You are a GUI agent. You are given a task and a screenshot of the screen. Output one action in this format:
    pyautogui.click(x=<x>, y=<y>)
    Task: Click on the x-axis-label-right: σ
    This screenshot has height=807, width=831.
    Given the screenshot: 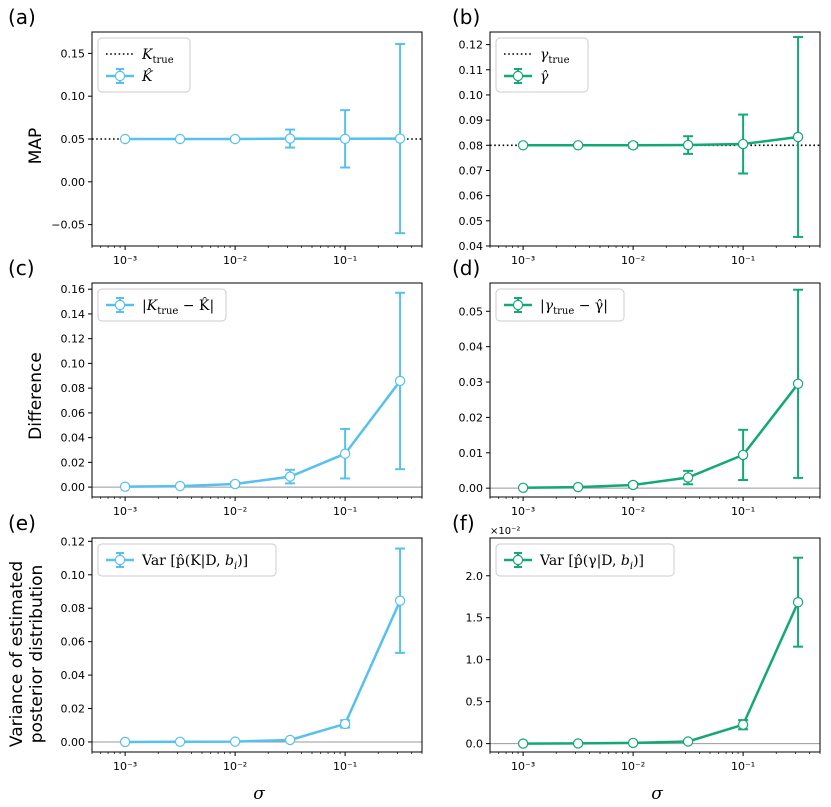 What is the action you would take?
    pyautogui.click(x=657, y=794)
    